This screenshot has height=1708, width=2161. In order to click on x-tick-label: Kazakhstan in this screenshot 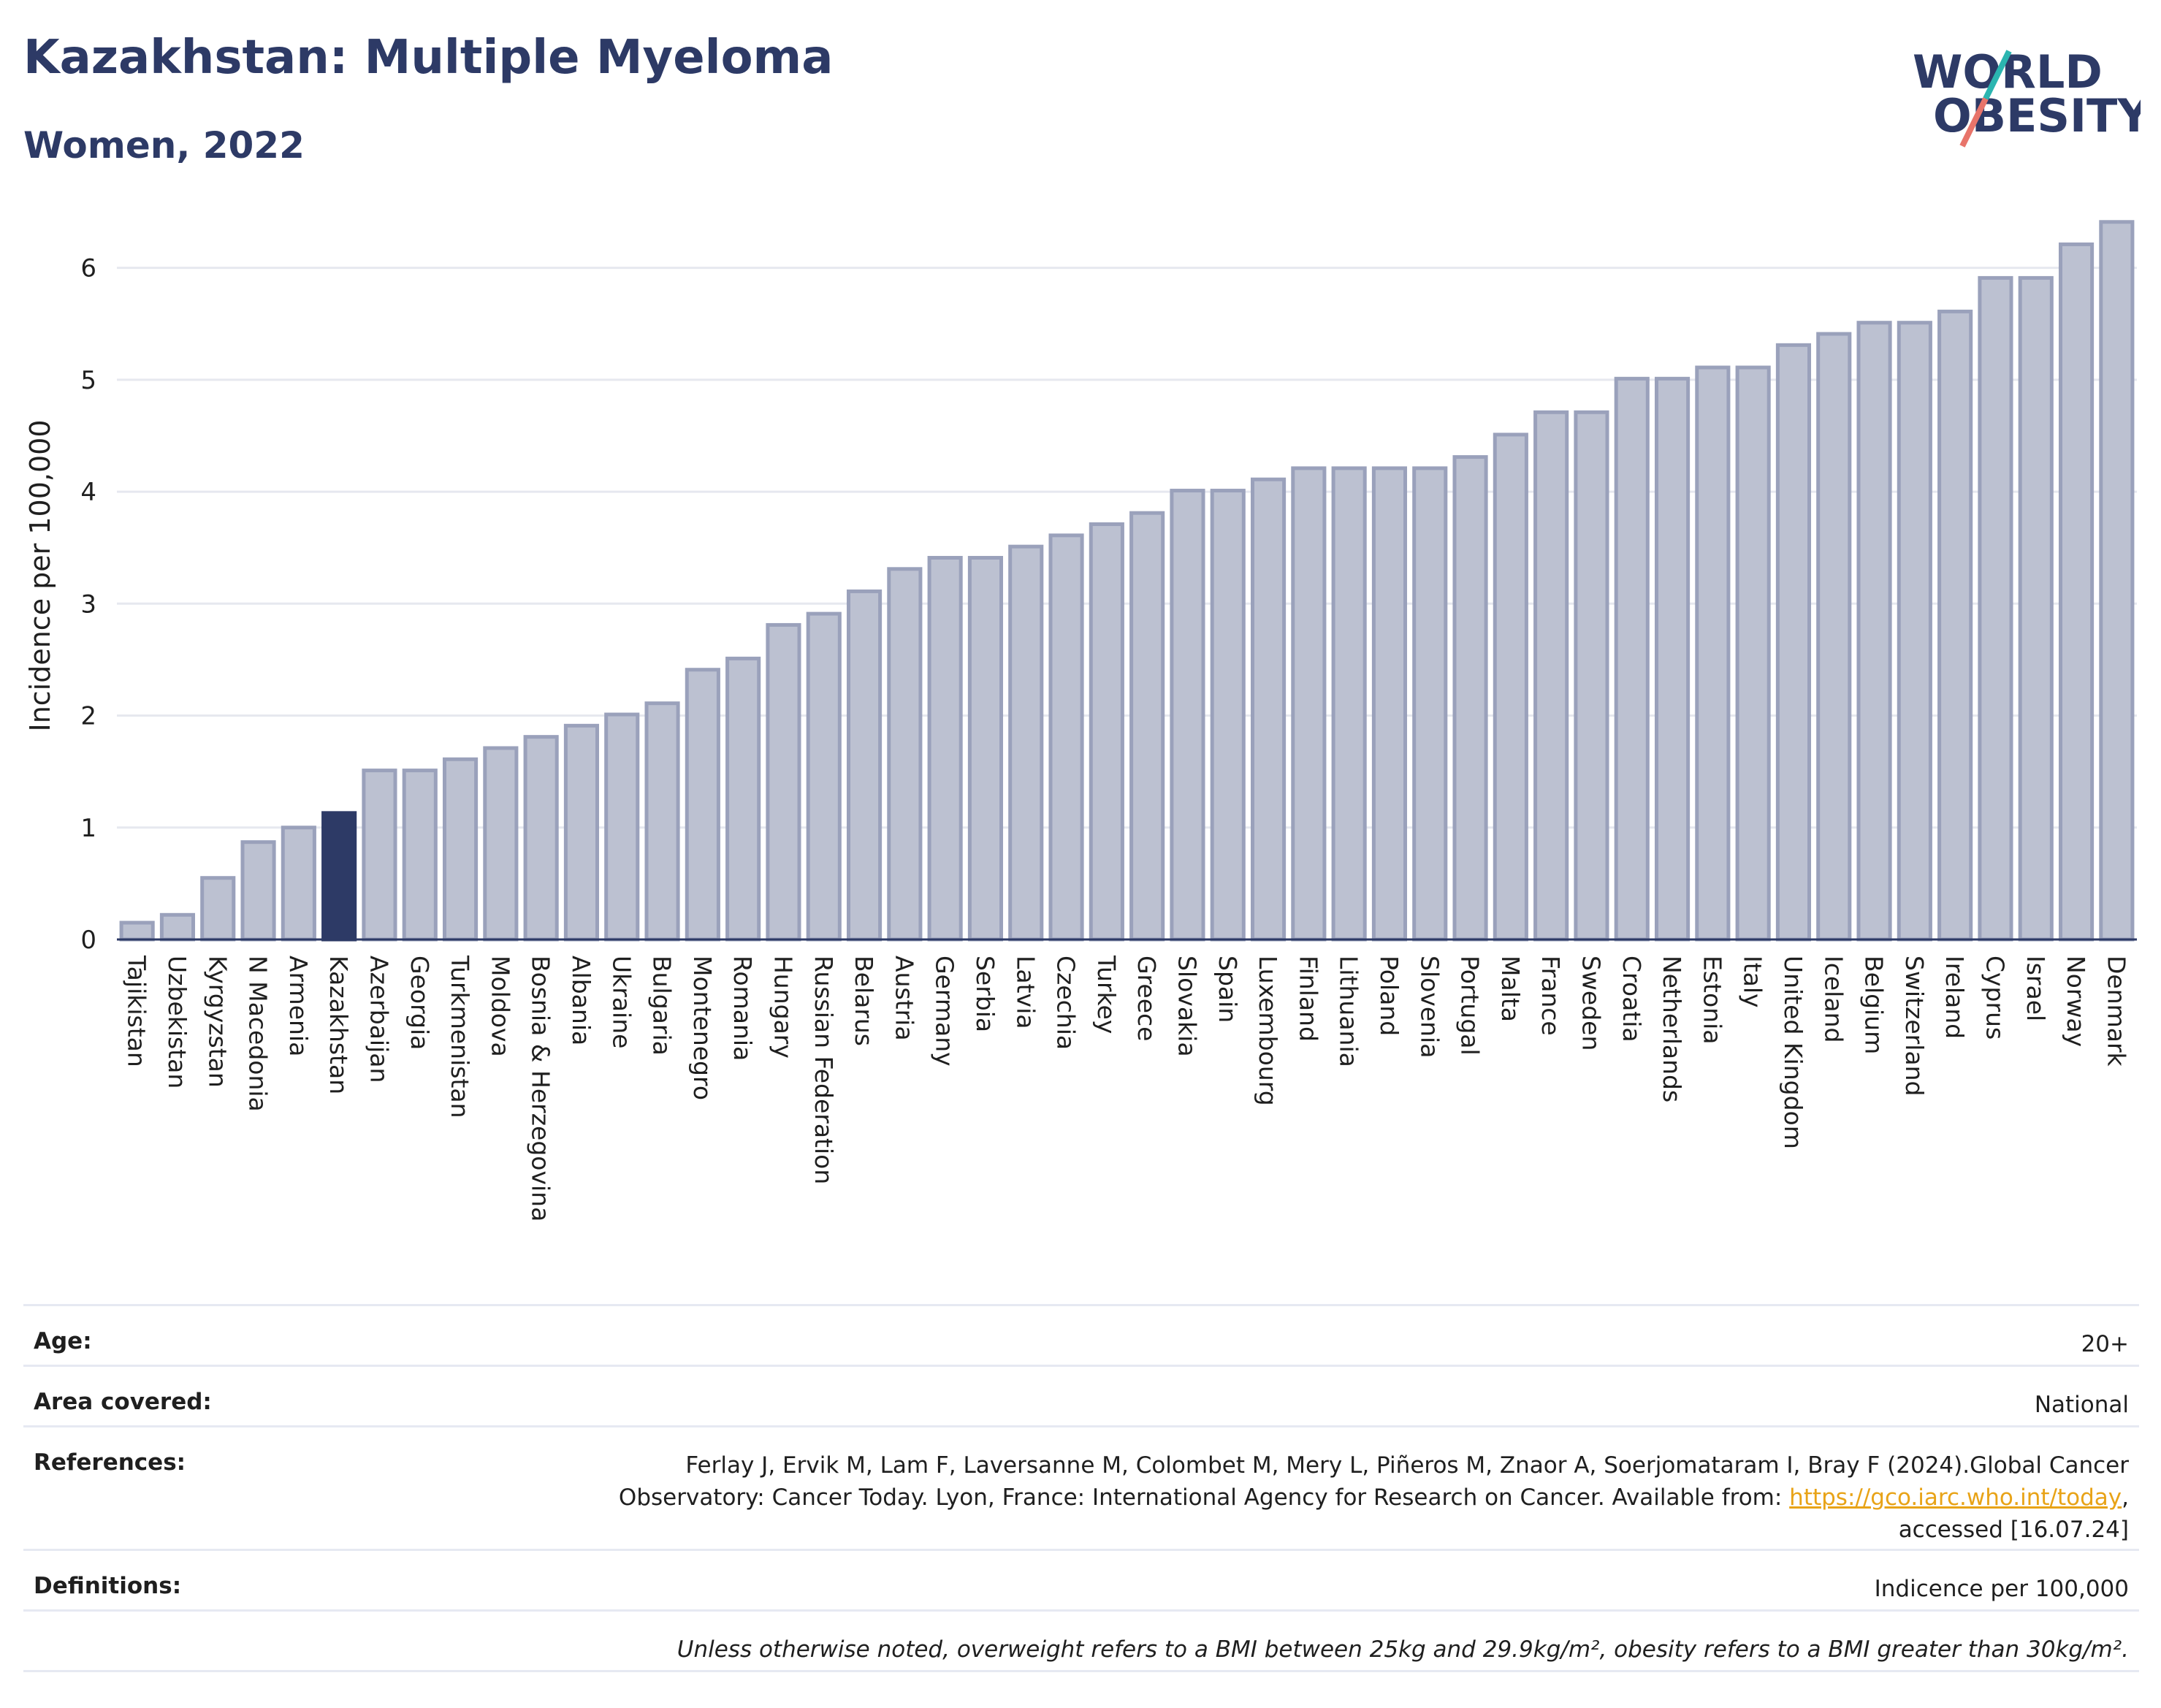, I will do `click(339, 1025)`.